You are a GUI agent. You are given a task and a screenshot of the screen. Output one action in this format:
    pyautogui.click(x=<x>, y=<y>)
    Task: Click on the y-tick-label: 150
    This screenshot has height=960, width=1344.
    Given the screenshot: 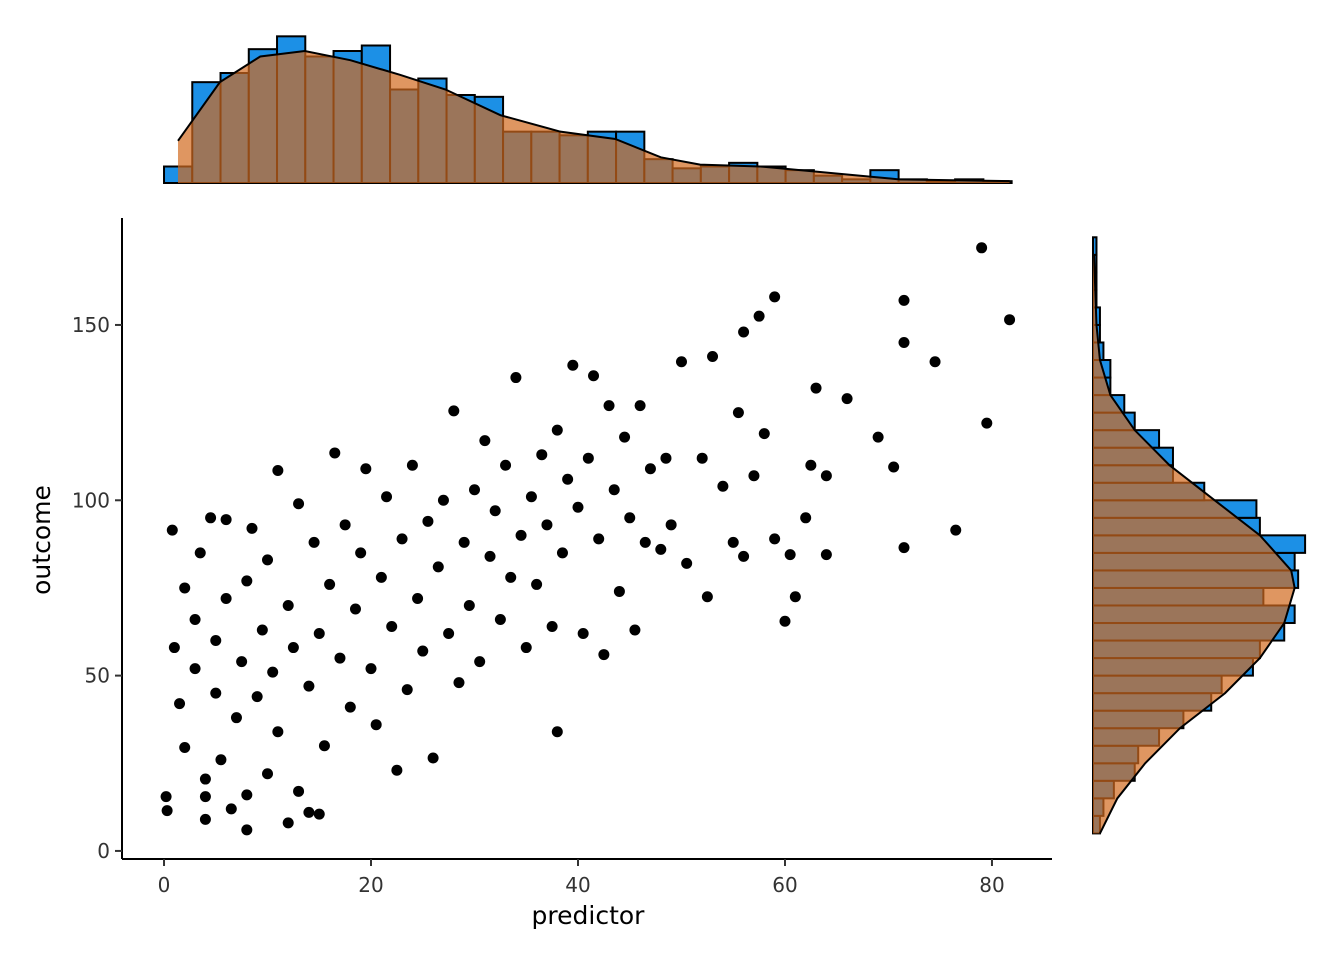 What is the action you would take?
    pyautogui.click(x=91, y=325)
    